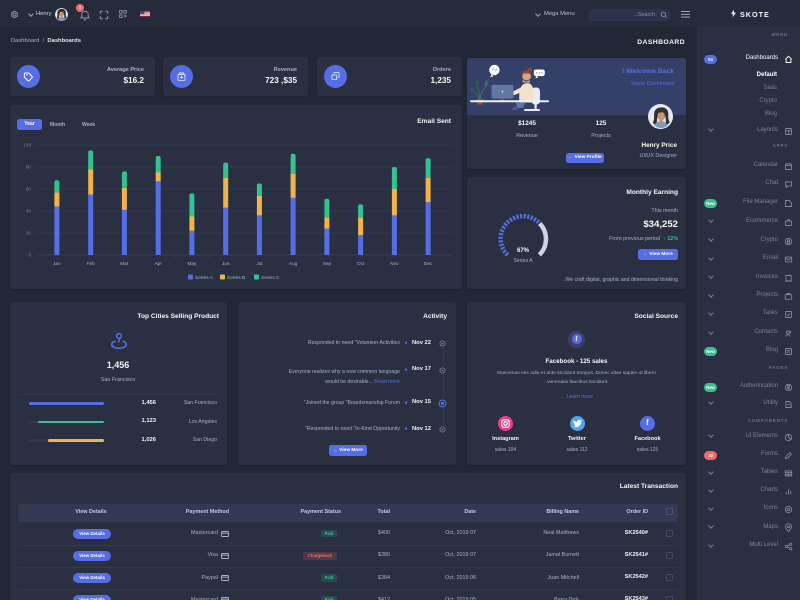 The height and width of the screenshot is (600, 800). Describe the element at coordinates (204, 278) in the screenshot. I see `svg-text: Series A` at that location.